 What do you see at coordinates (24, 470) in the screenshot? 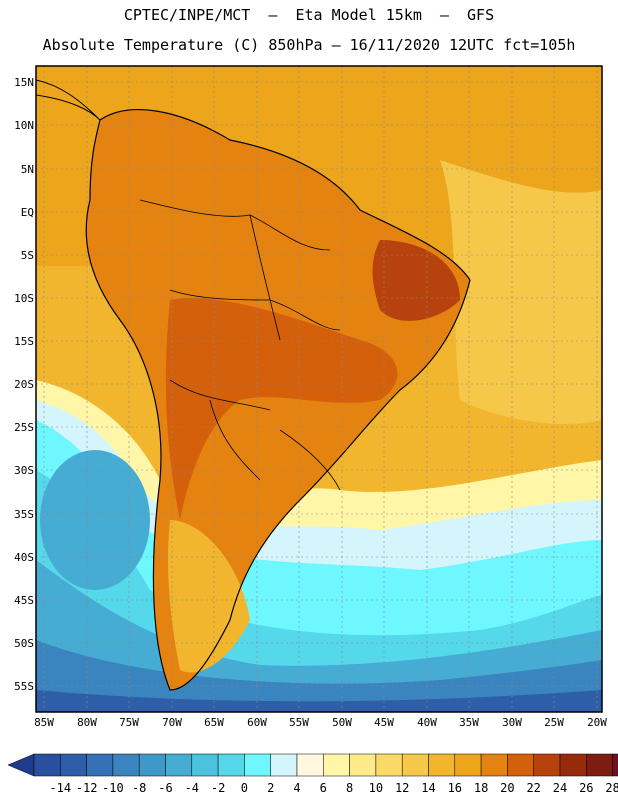
I see `lat-label: 30S` at bounding box center [24, 470].